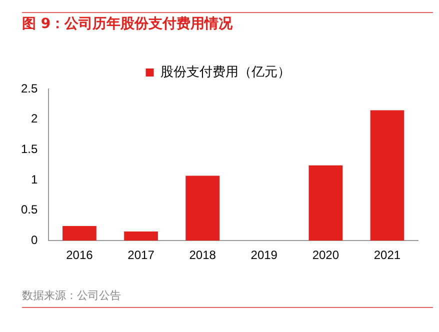  Describe the element at coordinates (227, 22) in the screenshot. I see `chart-title: 图 9：公司历年股份支付费用情况` at that location.